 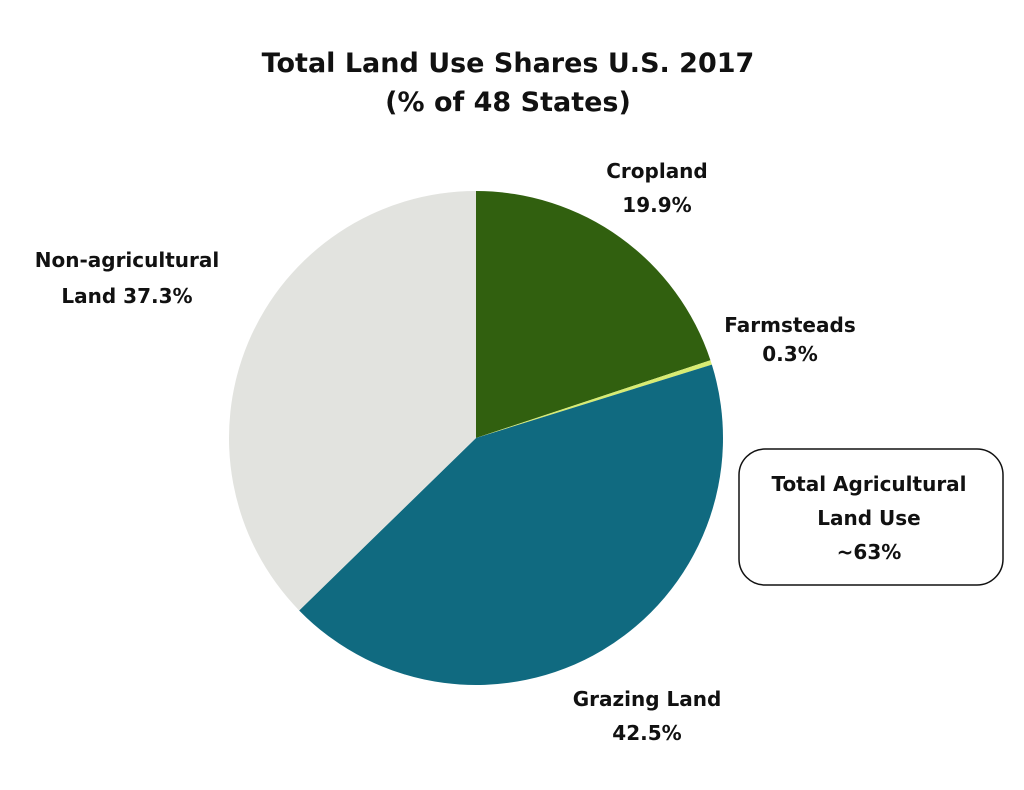 What do you see at coordinates (657, 188) in the screenshot?
I see `slice-label-cropland: Cropland 19.9%` at bounding box center [657, 188].